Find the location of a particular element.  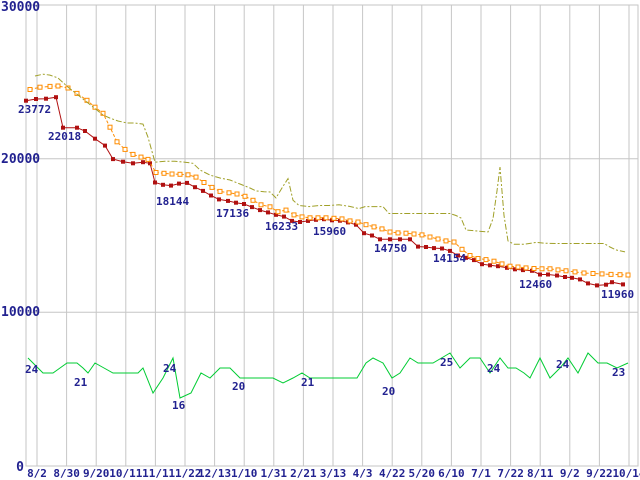

price-point-label: 11960 is located at coordinates (618, 294).